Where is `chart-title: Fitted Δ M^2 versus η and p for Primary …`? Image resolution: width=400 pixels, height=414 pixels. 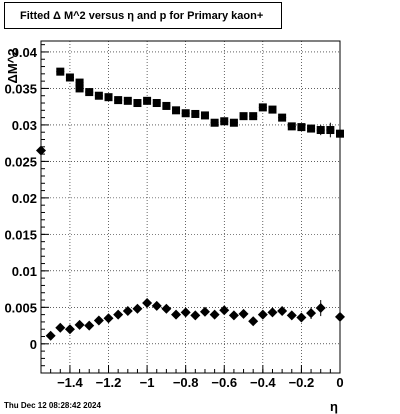 chart-title: Fitted Δ M^2 versus η and p for Primary … is located at coordinates (143, 15).